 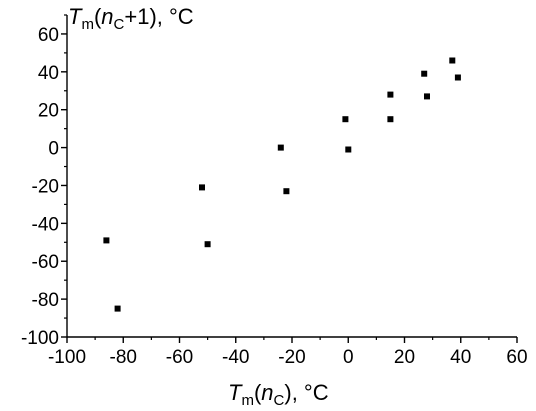 I want to click on x-tick-label: 20, so click(x=404, y=357).